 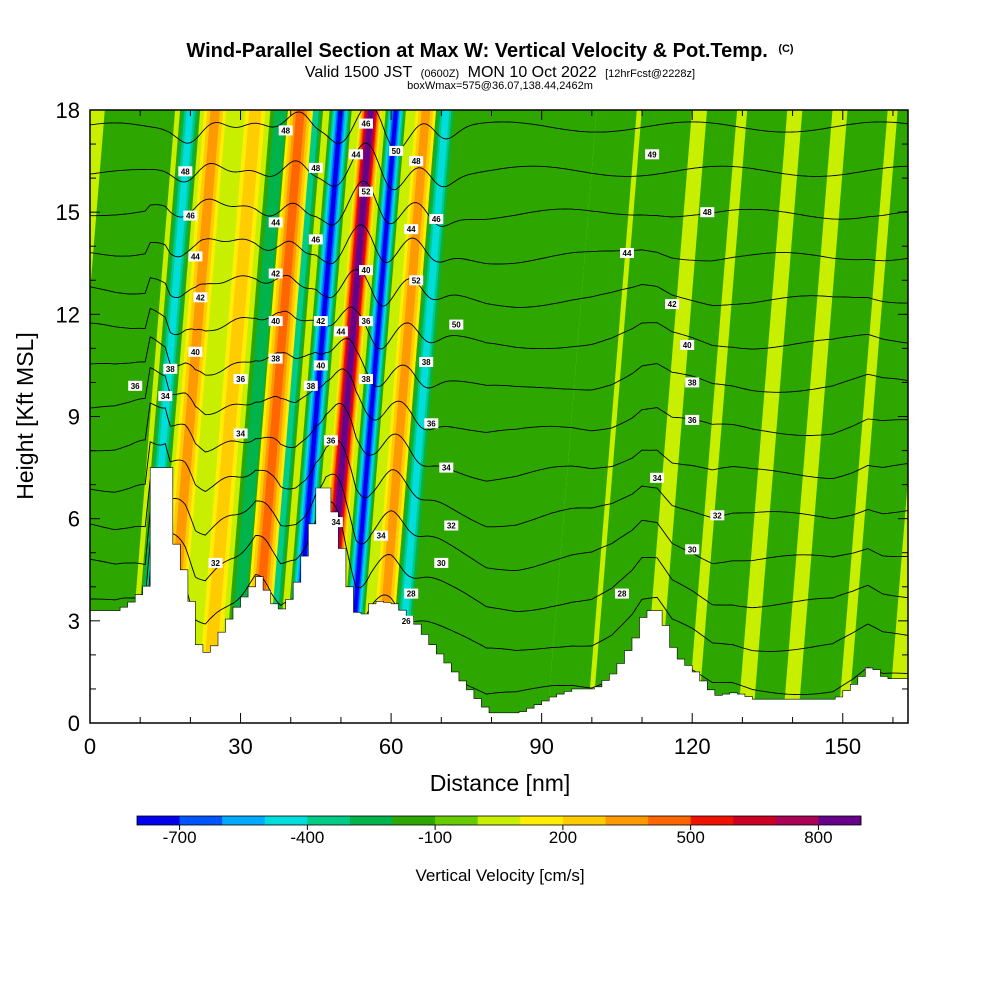 What do you see at coordinates (842, 746) in the screenshot?
I see `x-tick-label: 150` at bounding box center [842, 746].